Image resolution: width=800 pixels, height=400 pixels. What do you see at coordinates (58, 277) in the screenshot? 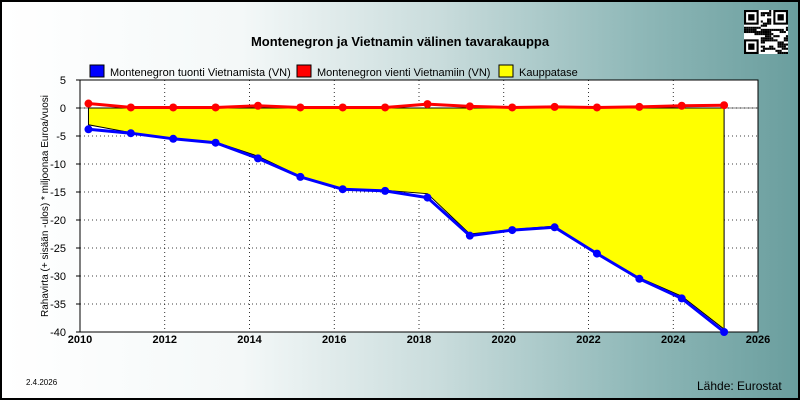
I see `y-tick-label: -30` at bounding box center [58, 277].